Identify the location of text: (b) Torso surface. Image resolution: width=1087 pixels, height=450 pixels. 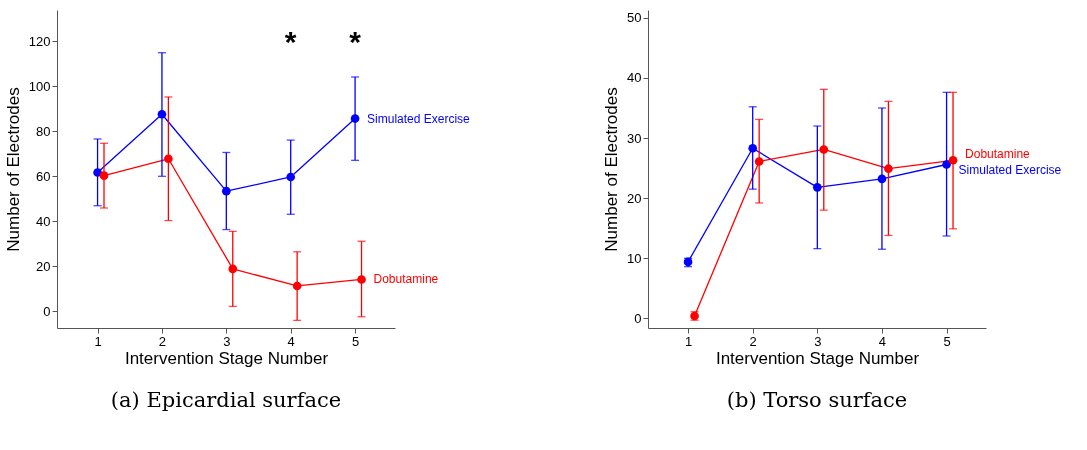
(817, 400).